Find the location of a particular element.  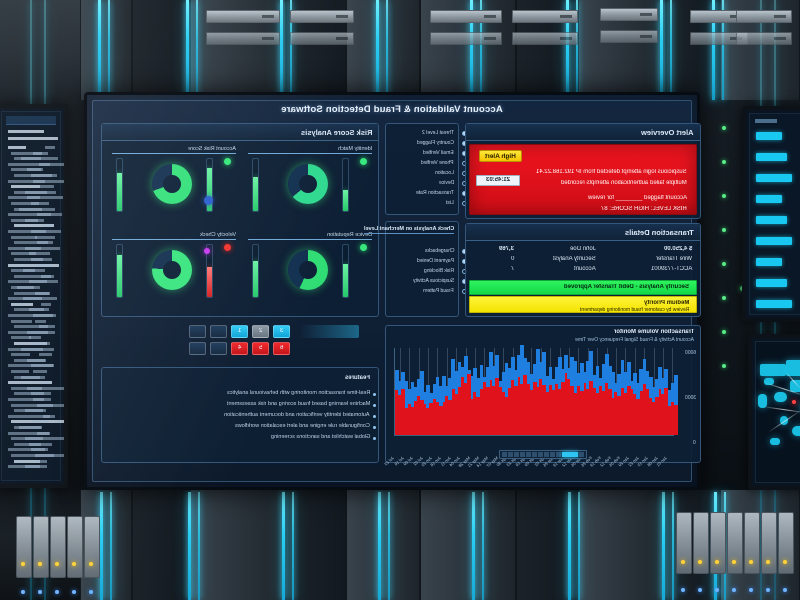

checklist-item: Location is located at coordinates (444, 174).